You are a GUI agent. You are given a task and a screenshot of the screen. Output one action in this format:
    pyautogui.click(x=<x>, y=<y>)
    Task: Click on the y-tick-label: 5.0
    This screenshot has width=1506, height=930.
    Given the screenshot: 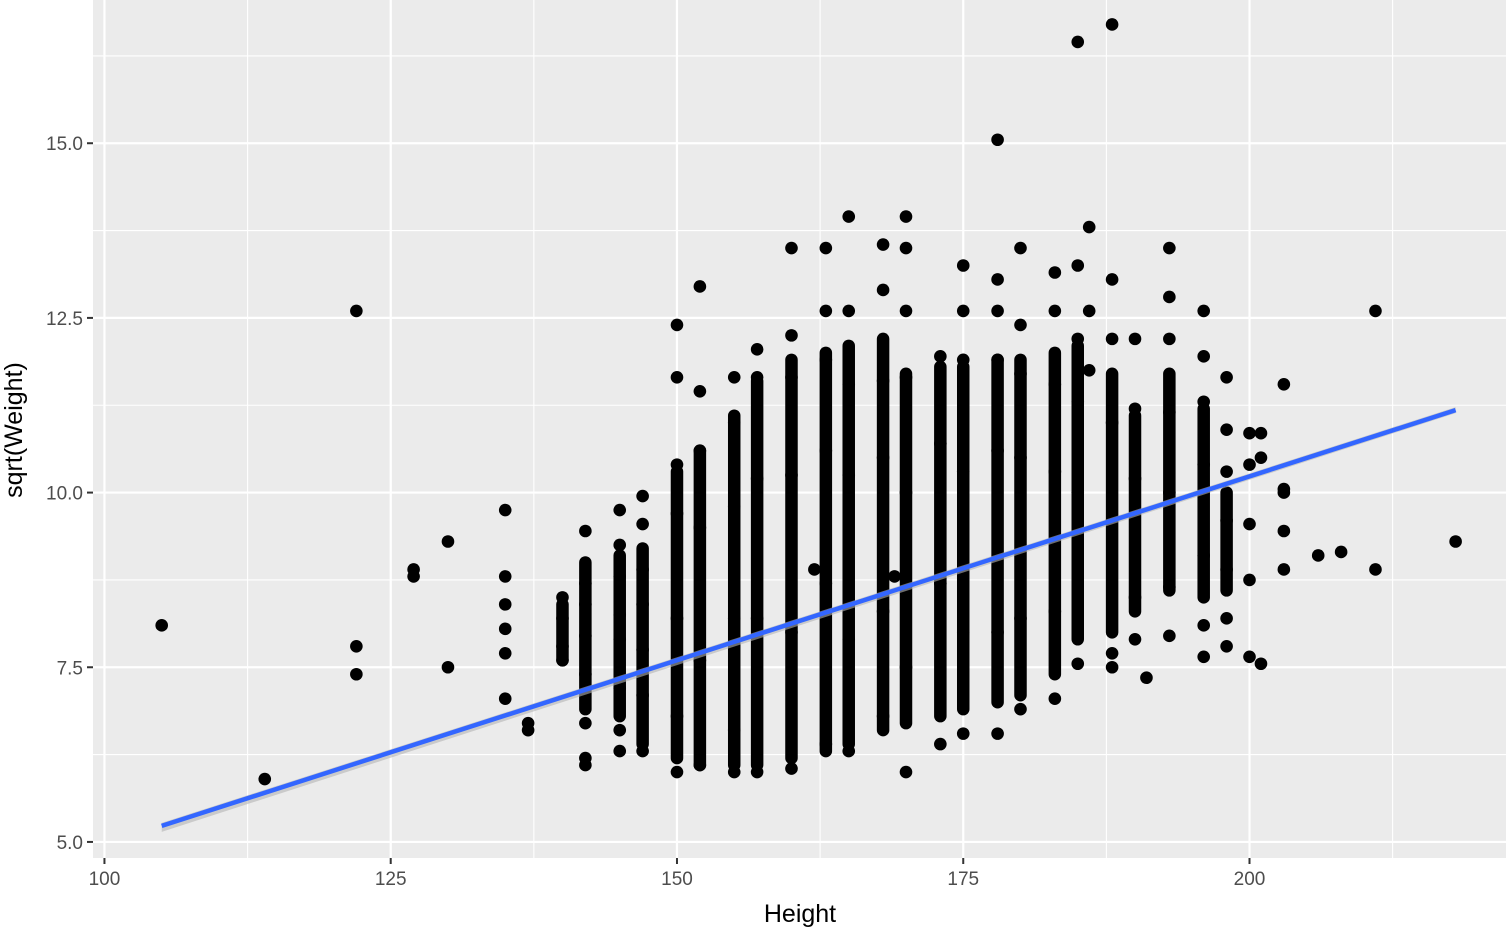 What is the action you would take?
    pyautogui.click(x=70, y=843)
    